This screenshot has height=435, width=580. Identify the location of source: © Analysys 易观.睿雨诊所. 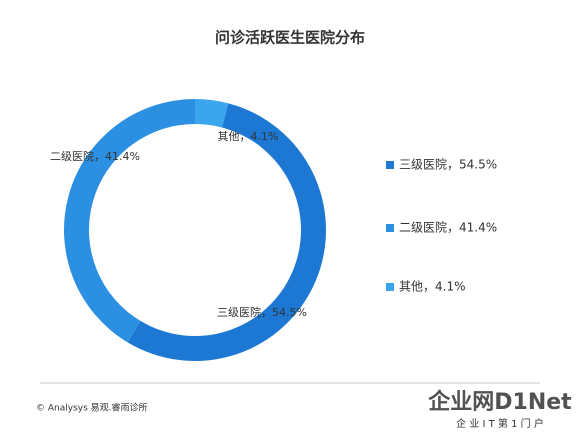
(92, 408).